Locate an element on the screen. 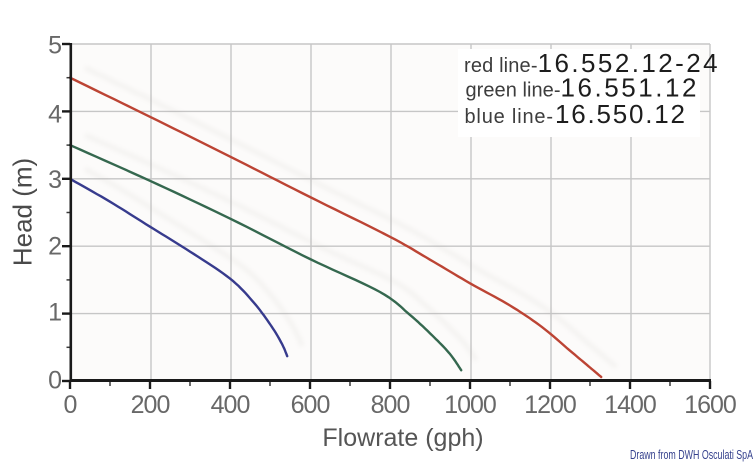 The height and width of the screenshot is (463, 754). svg-text: Drawn from DWH Osculati SpA is located at coordinates (691, 454).